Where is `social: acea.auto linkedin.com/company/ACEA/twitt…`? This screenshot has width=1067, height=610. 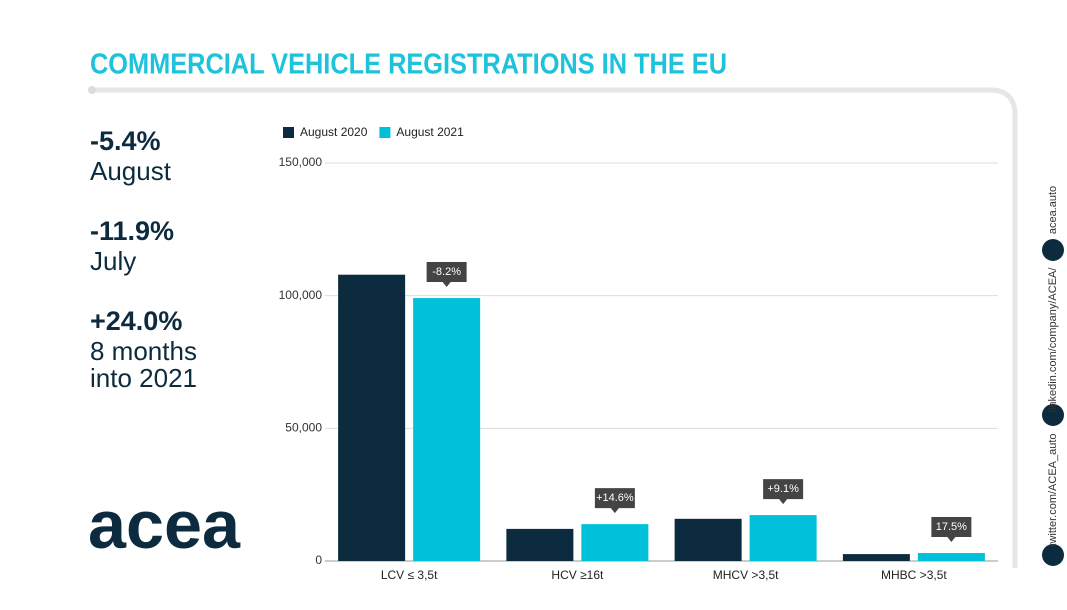
social: acea.auto linkedin.com/company/ACEA/twitt… is located at coordinates (1053, 376).